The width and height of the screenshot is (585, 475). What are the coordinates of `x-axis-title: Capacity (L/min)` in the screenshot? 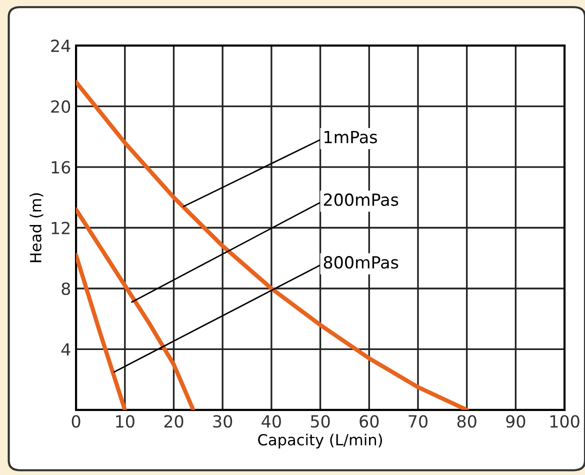 It's located at (320, 441).